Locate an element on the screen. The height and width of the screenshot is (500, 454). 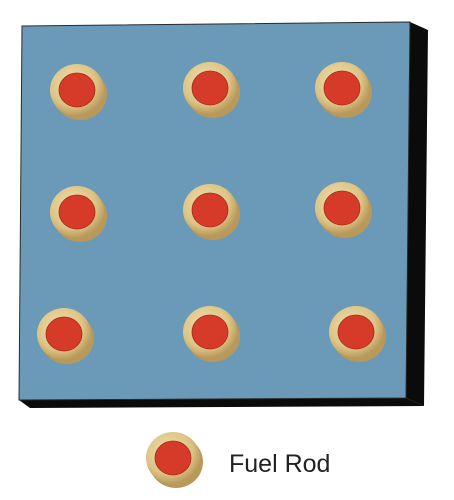
legend-fuel-rod is located at coordinates (174, 460).